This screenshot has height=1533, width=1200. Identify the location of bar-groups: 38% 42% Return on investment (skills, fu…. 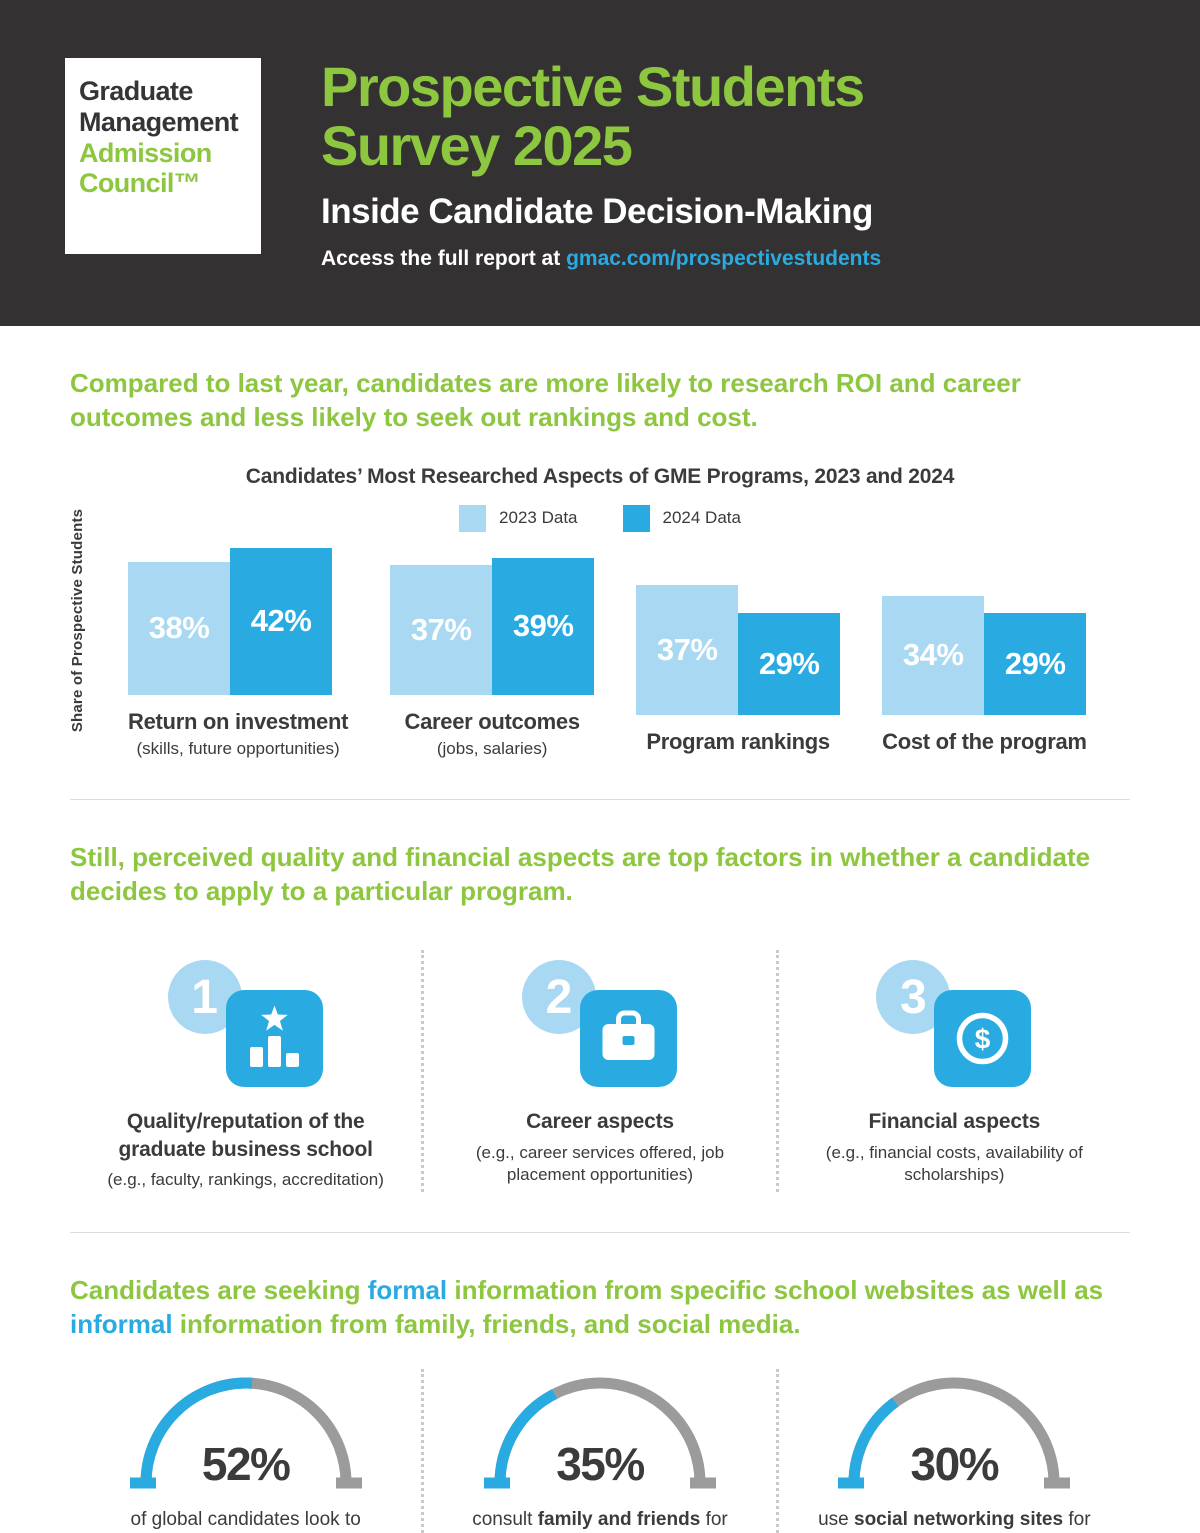
(629, 653).